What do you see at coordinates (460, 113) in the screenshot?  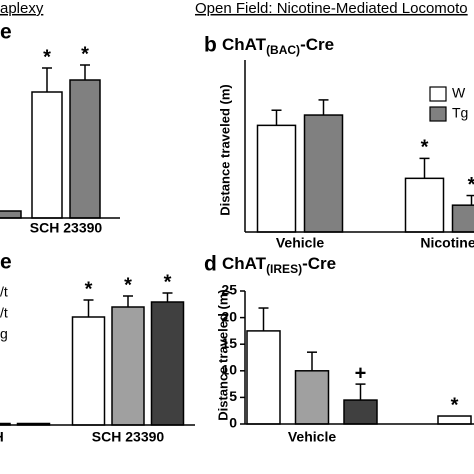 I see `legend-label: Tg` at bounding box center [460, 113].